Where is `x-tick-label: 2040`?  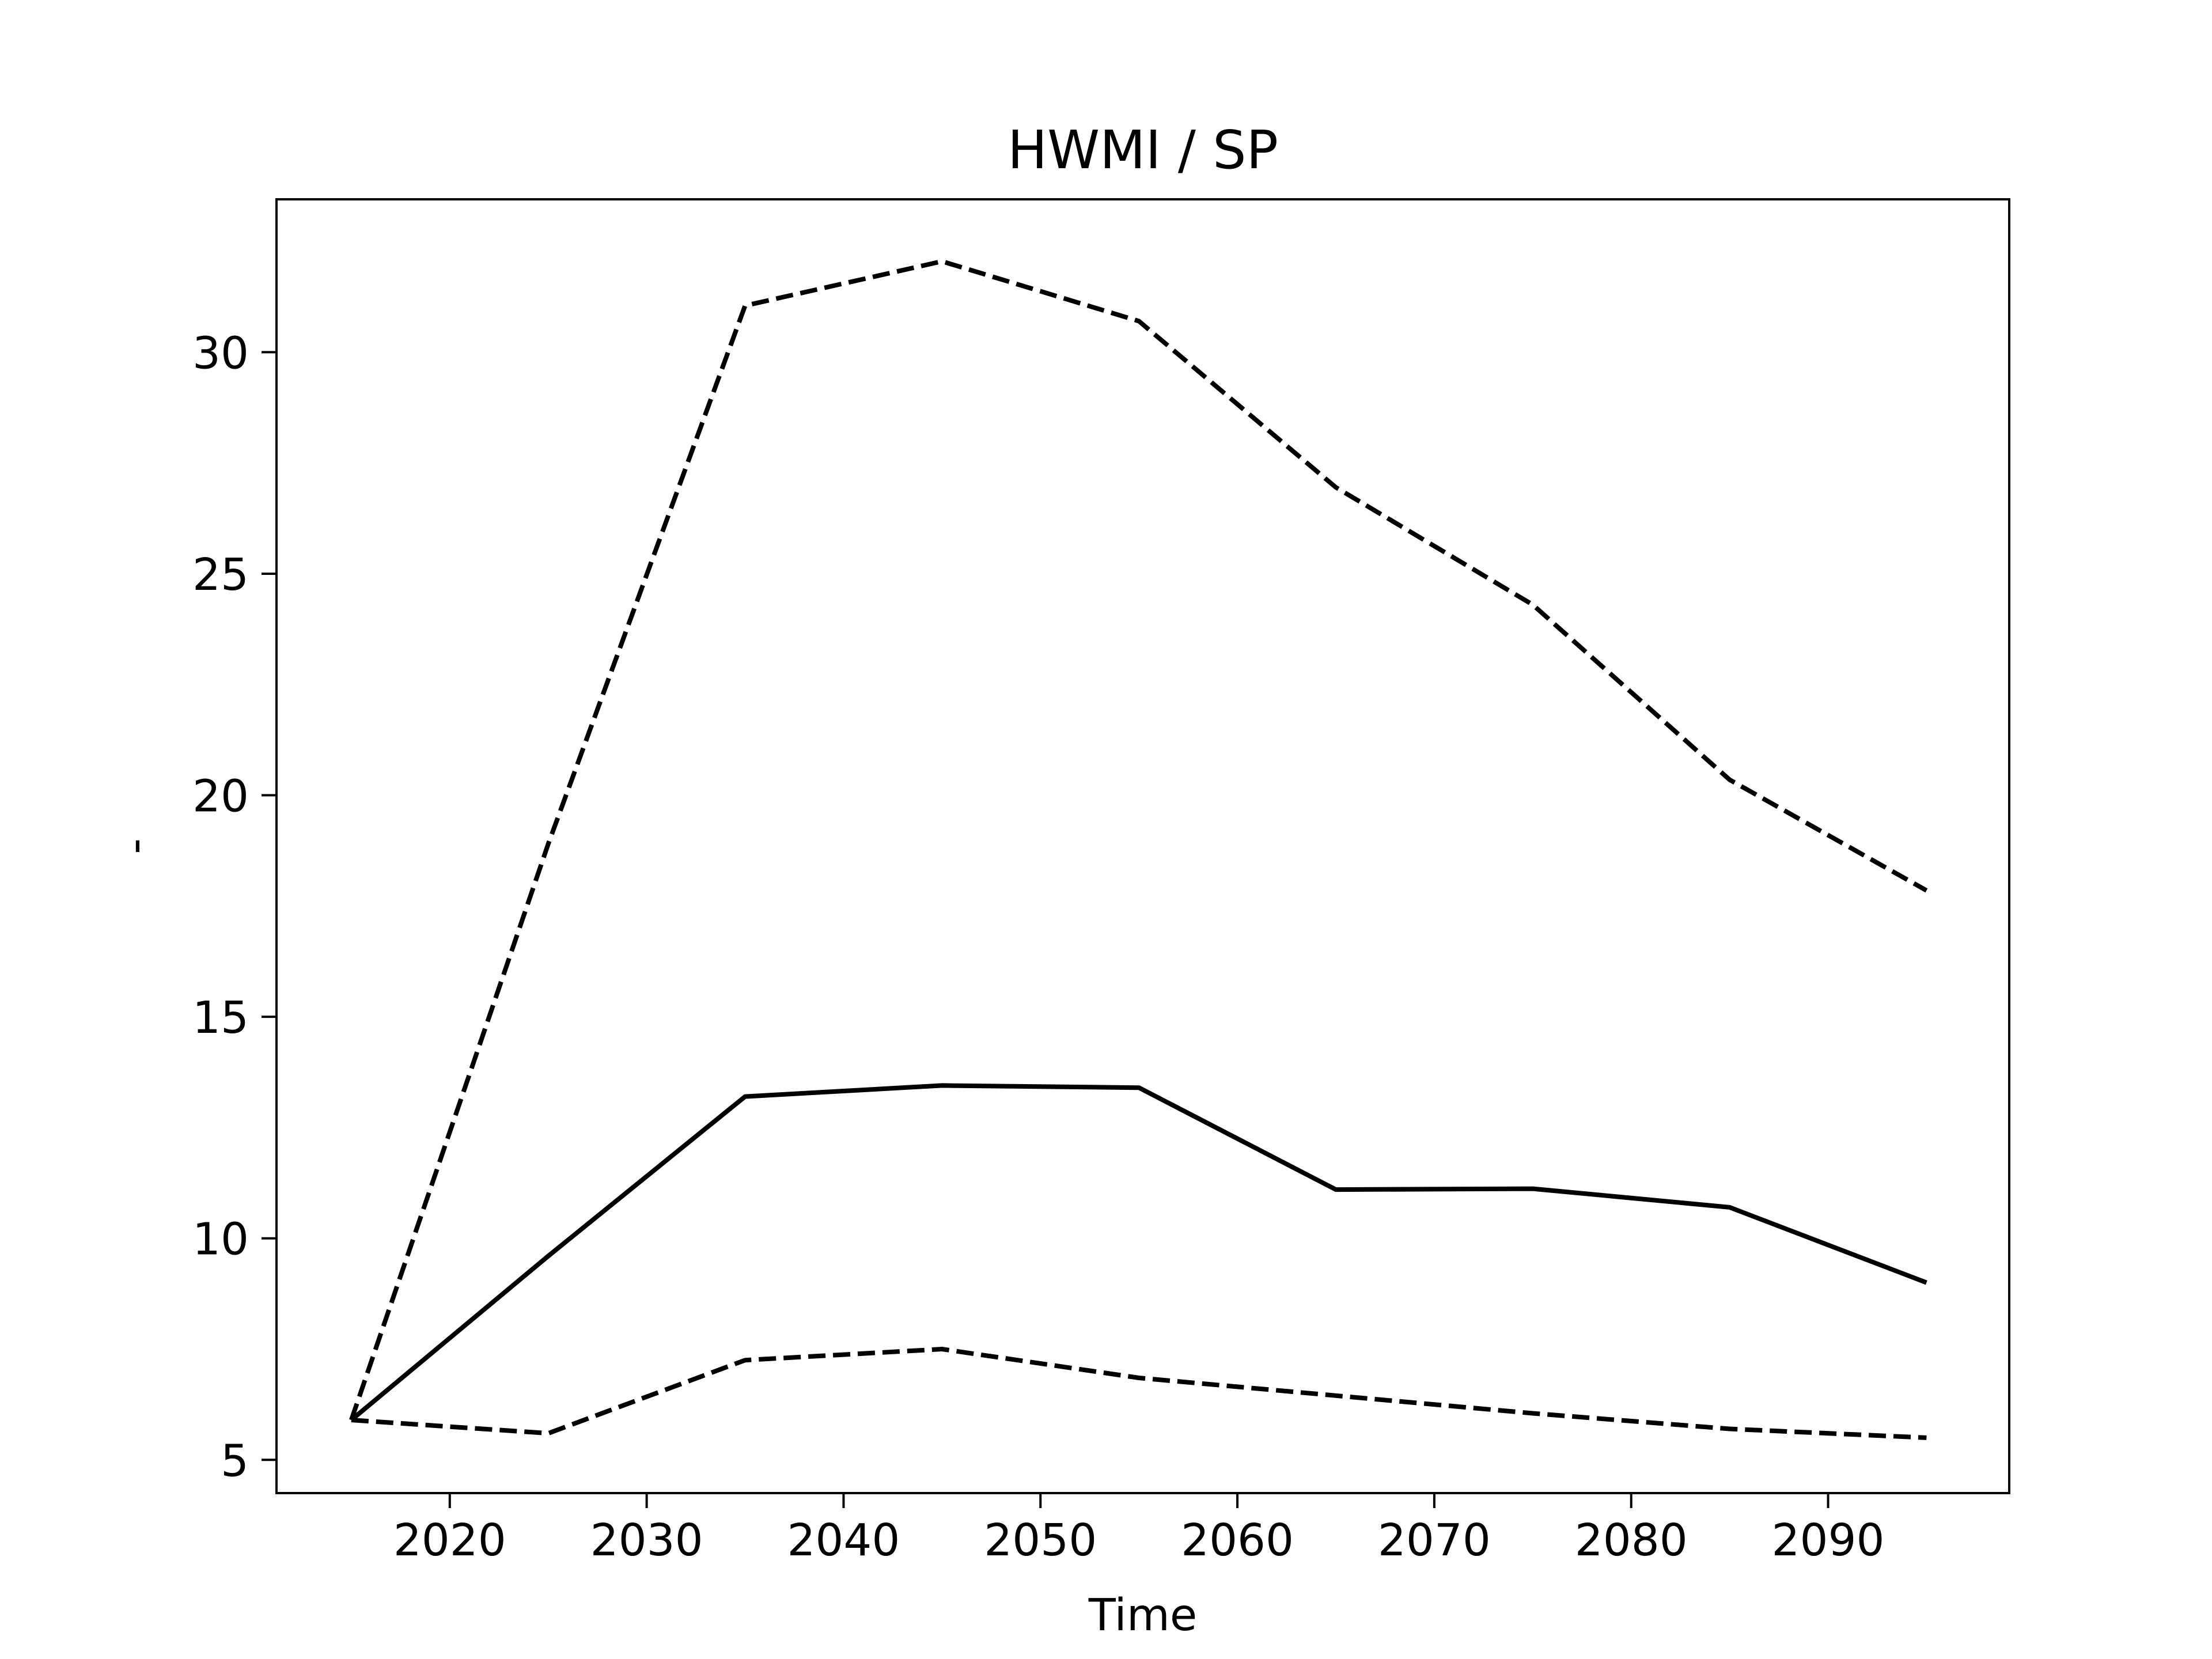
x-tick-label: 2040 is located at coordinates (843, 1540).